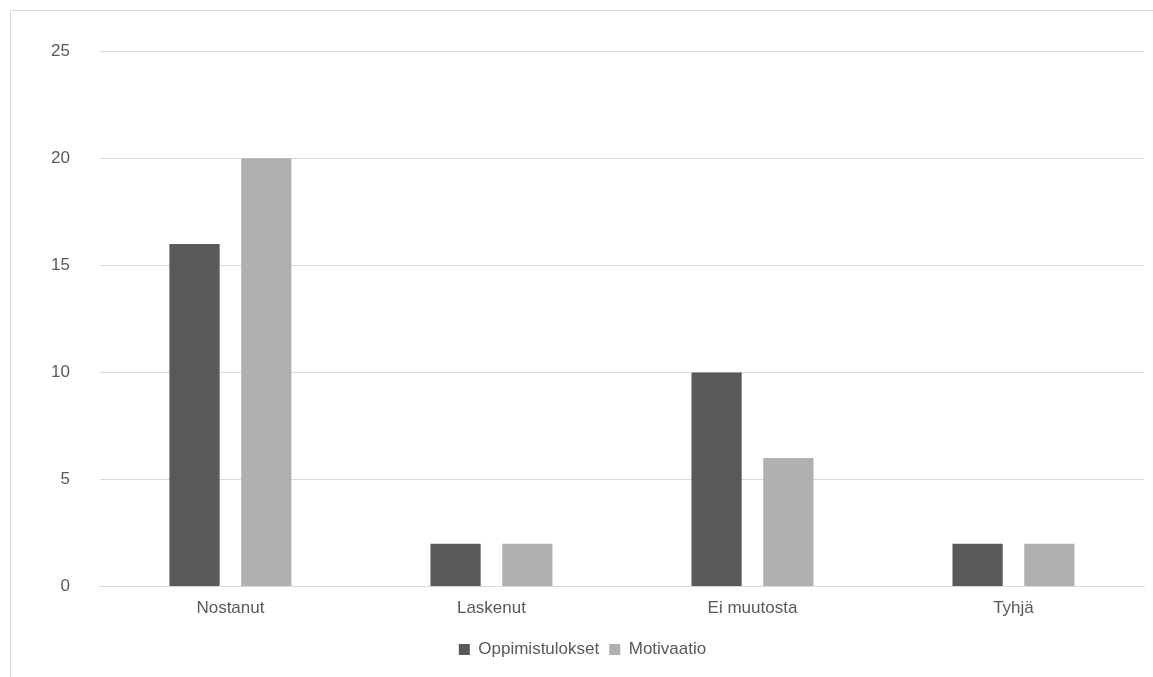 The image size is (1153, 677). Describe the element at coordinates (60, 157) in the screenshot. I see `y-tick-label: 20` at that location.